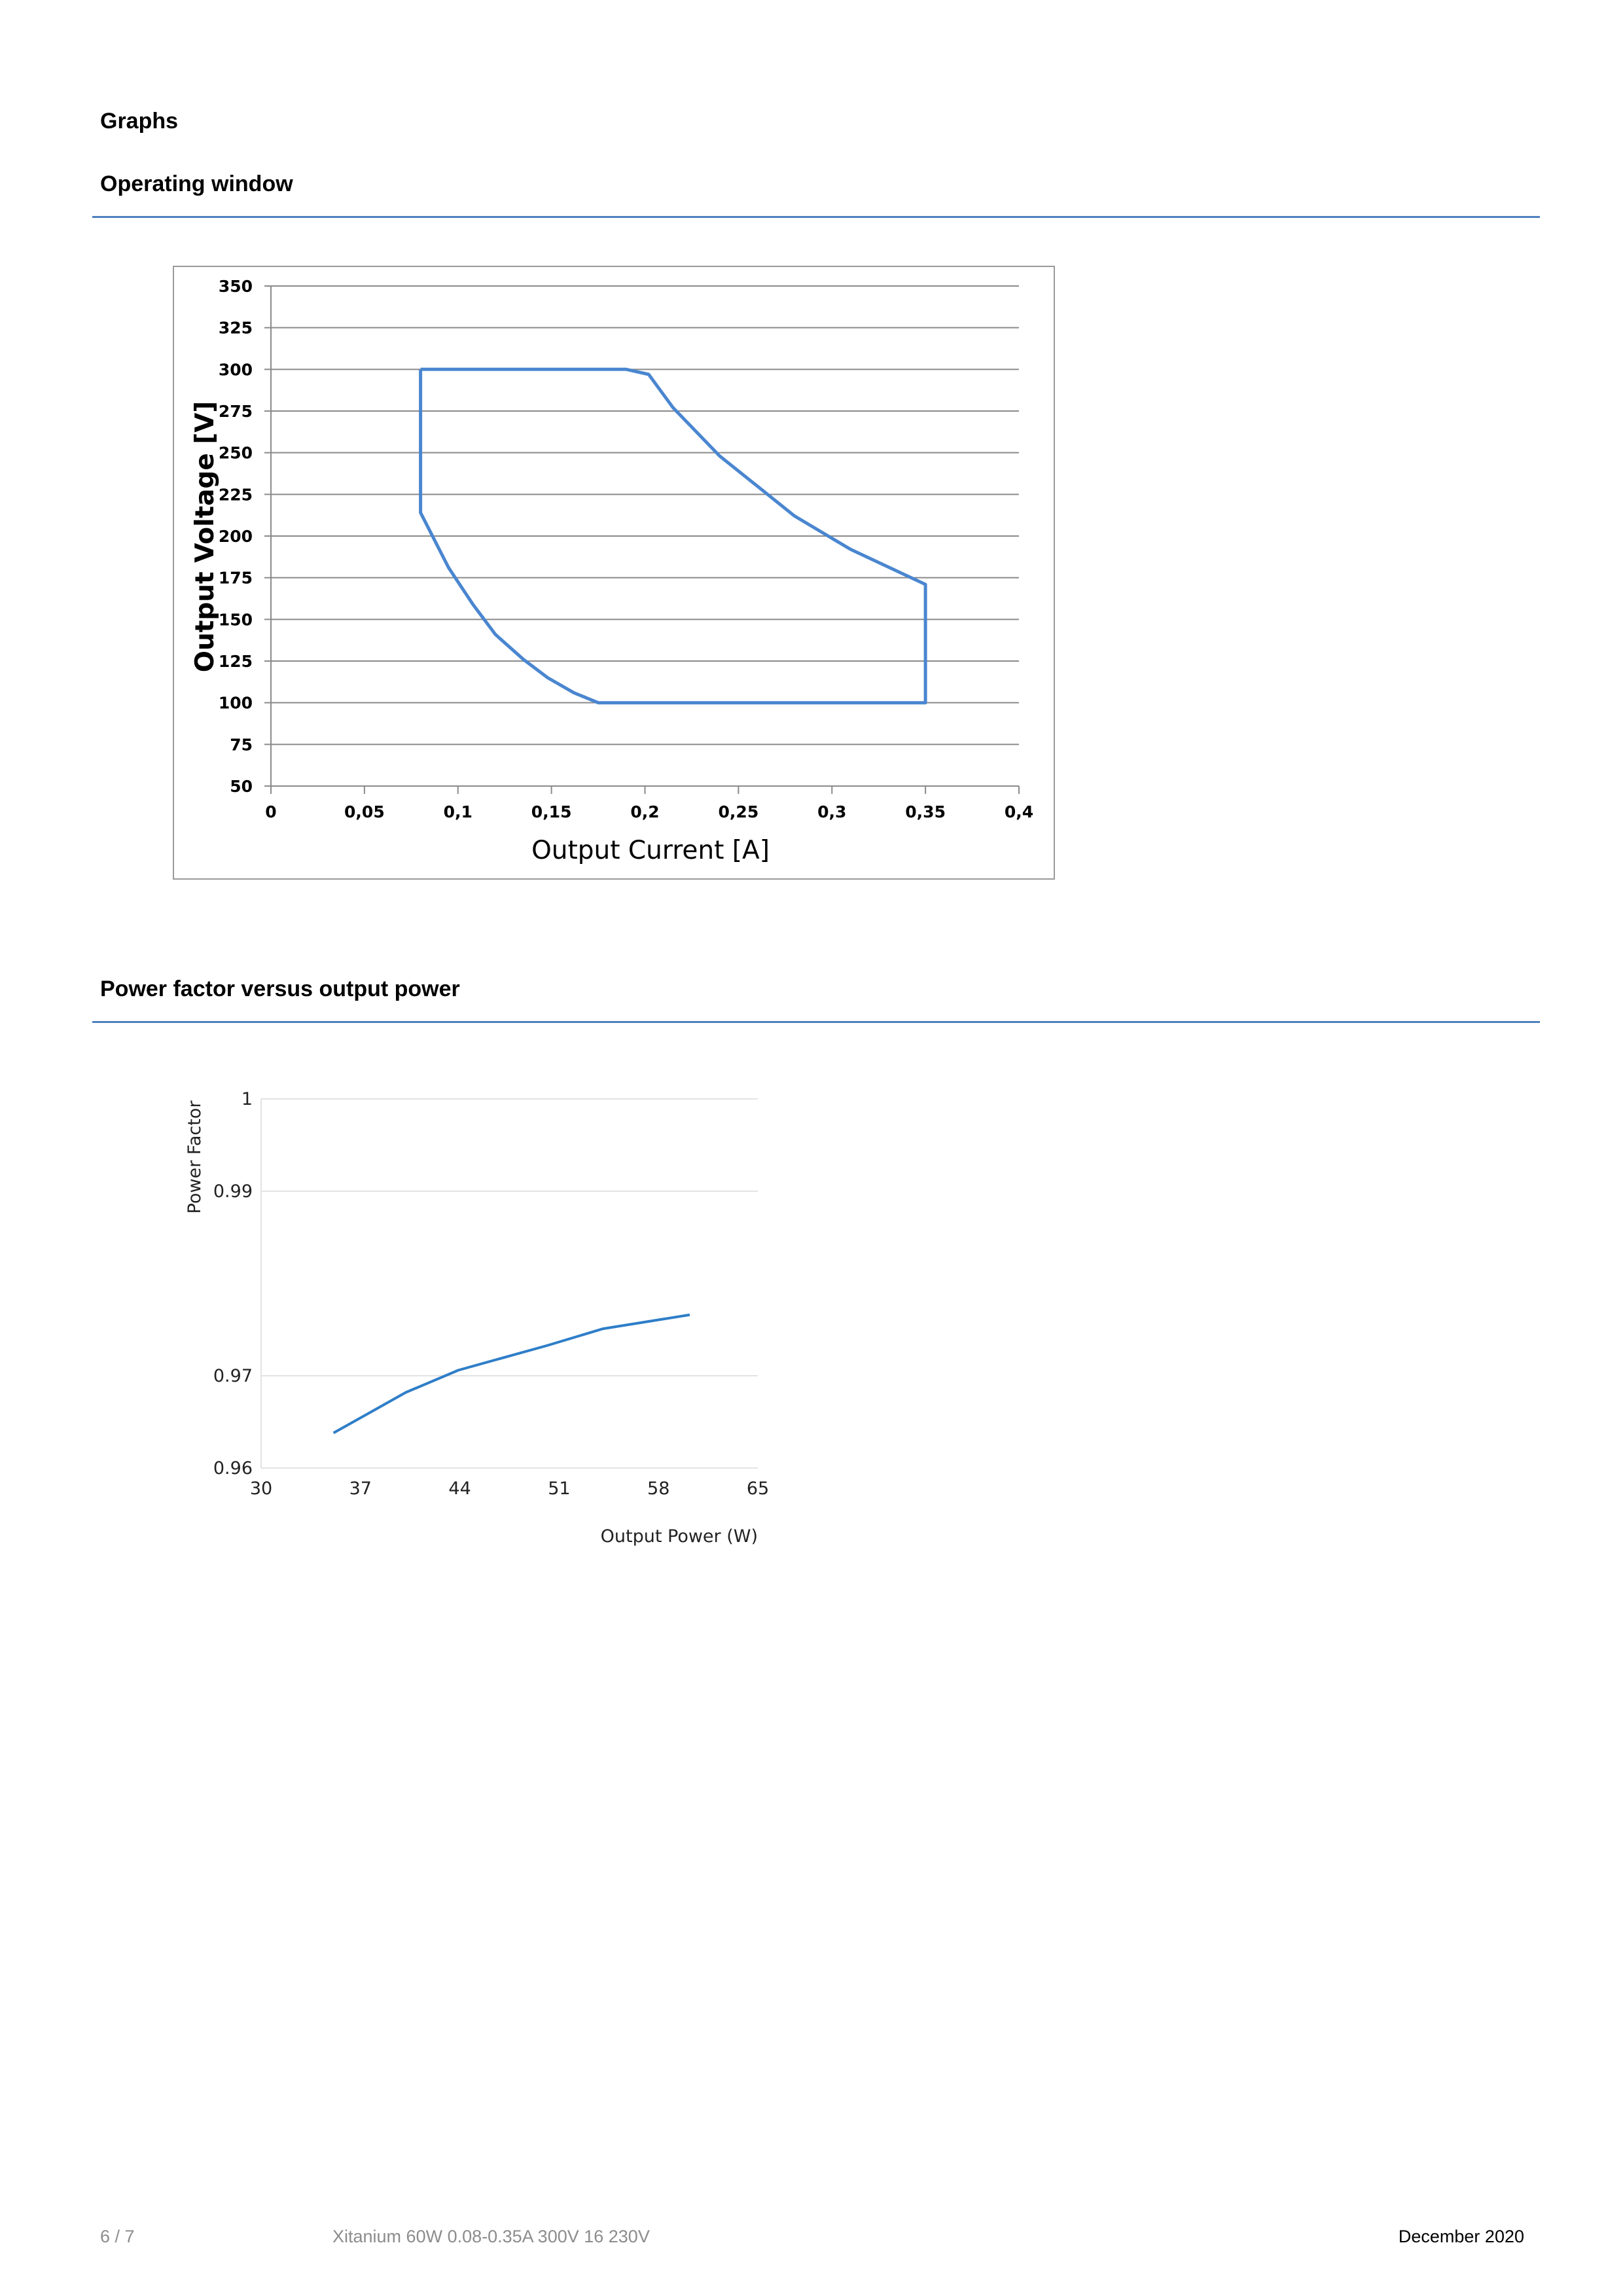  What do you see at coordinates (361, 1489) in the screenshot?
I see `x-tick-label: 37` at bounding box center [361, 1489].